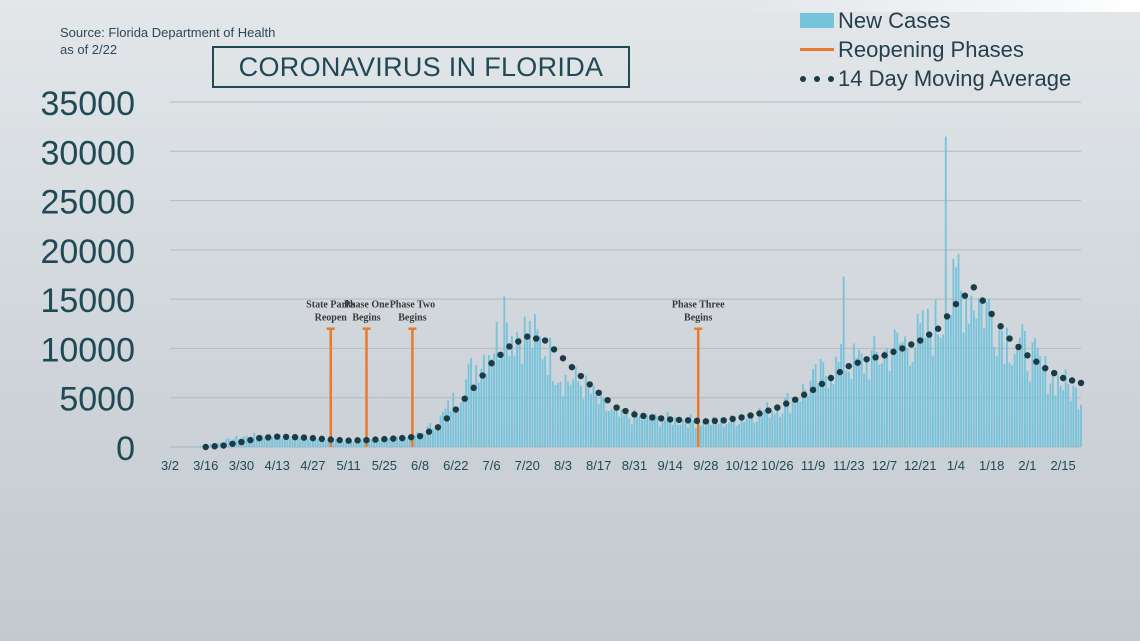 This screenshot has height=641, width=1140. I want to click on phase-label: State Parks, so click(330, 305).